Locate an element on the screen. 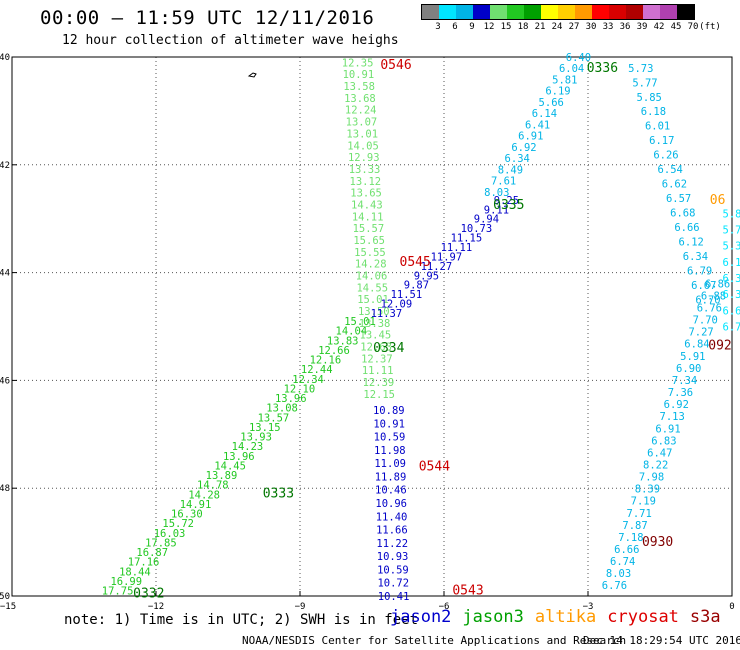  pass-time-label: 0930 is located at coordinates (657, 542).